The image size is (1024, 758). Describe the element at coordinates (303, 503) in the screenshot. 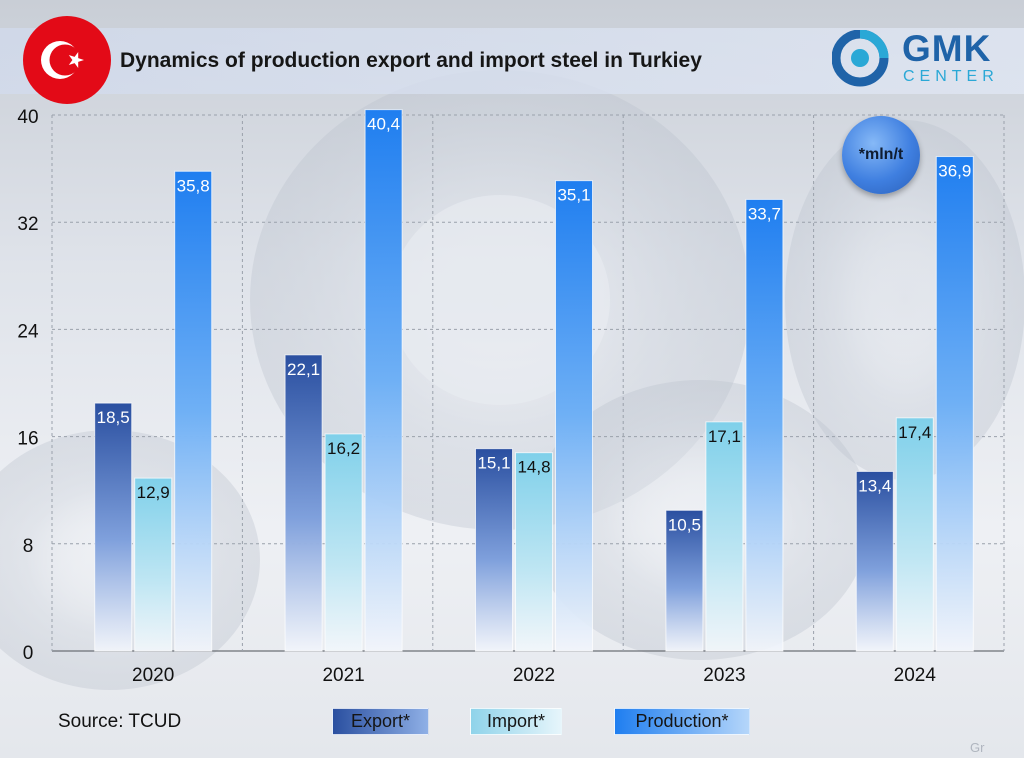

I see `bar-export-2021` at that location.